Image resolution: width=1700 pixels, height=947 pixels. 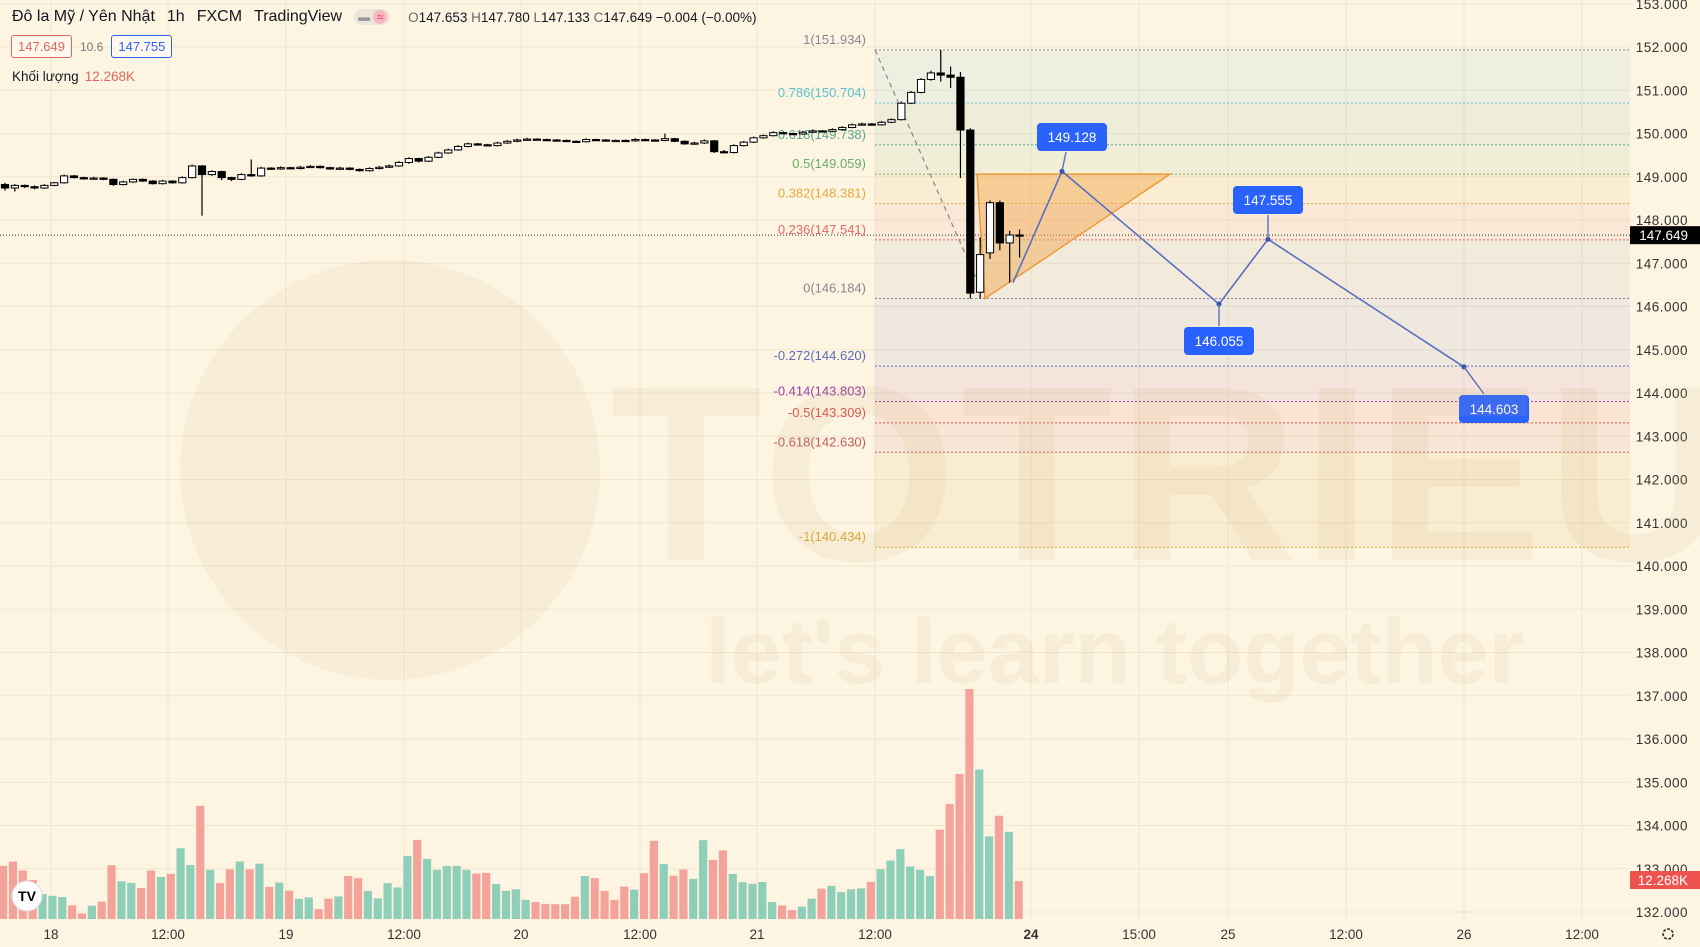 What do you see at coordinates (92, 46) in the screenshot?
I see `bid-ask-row: 147.649 10.6 147.755` at bounding box center [92, 46].